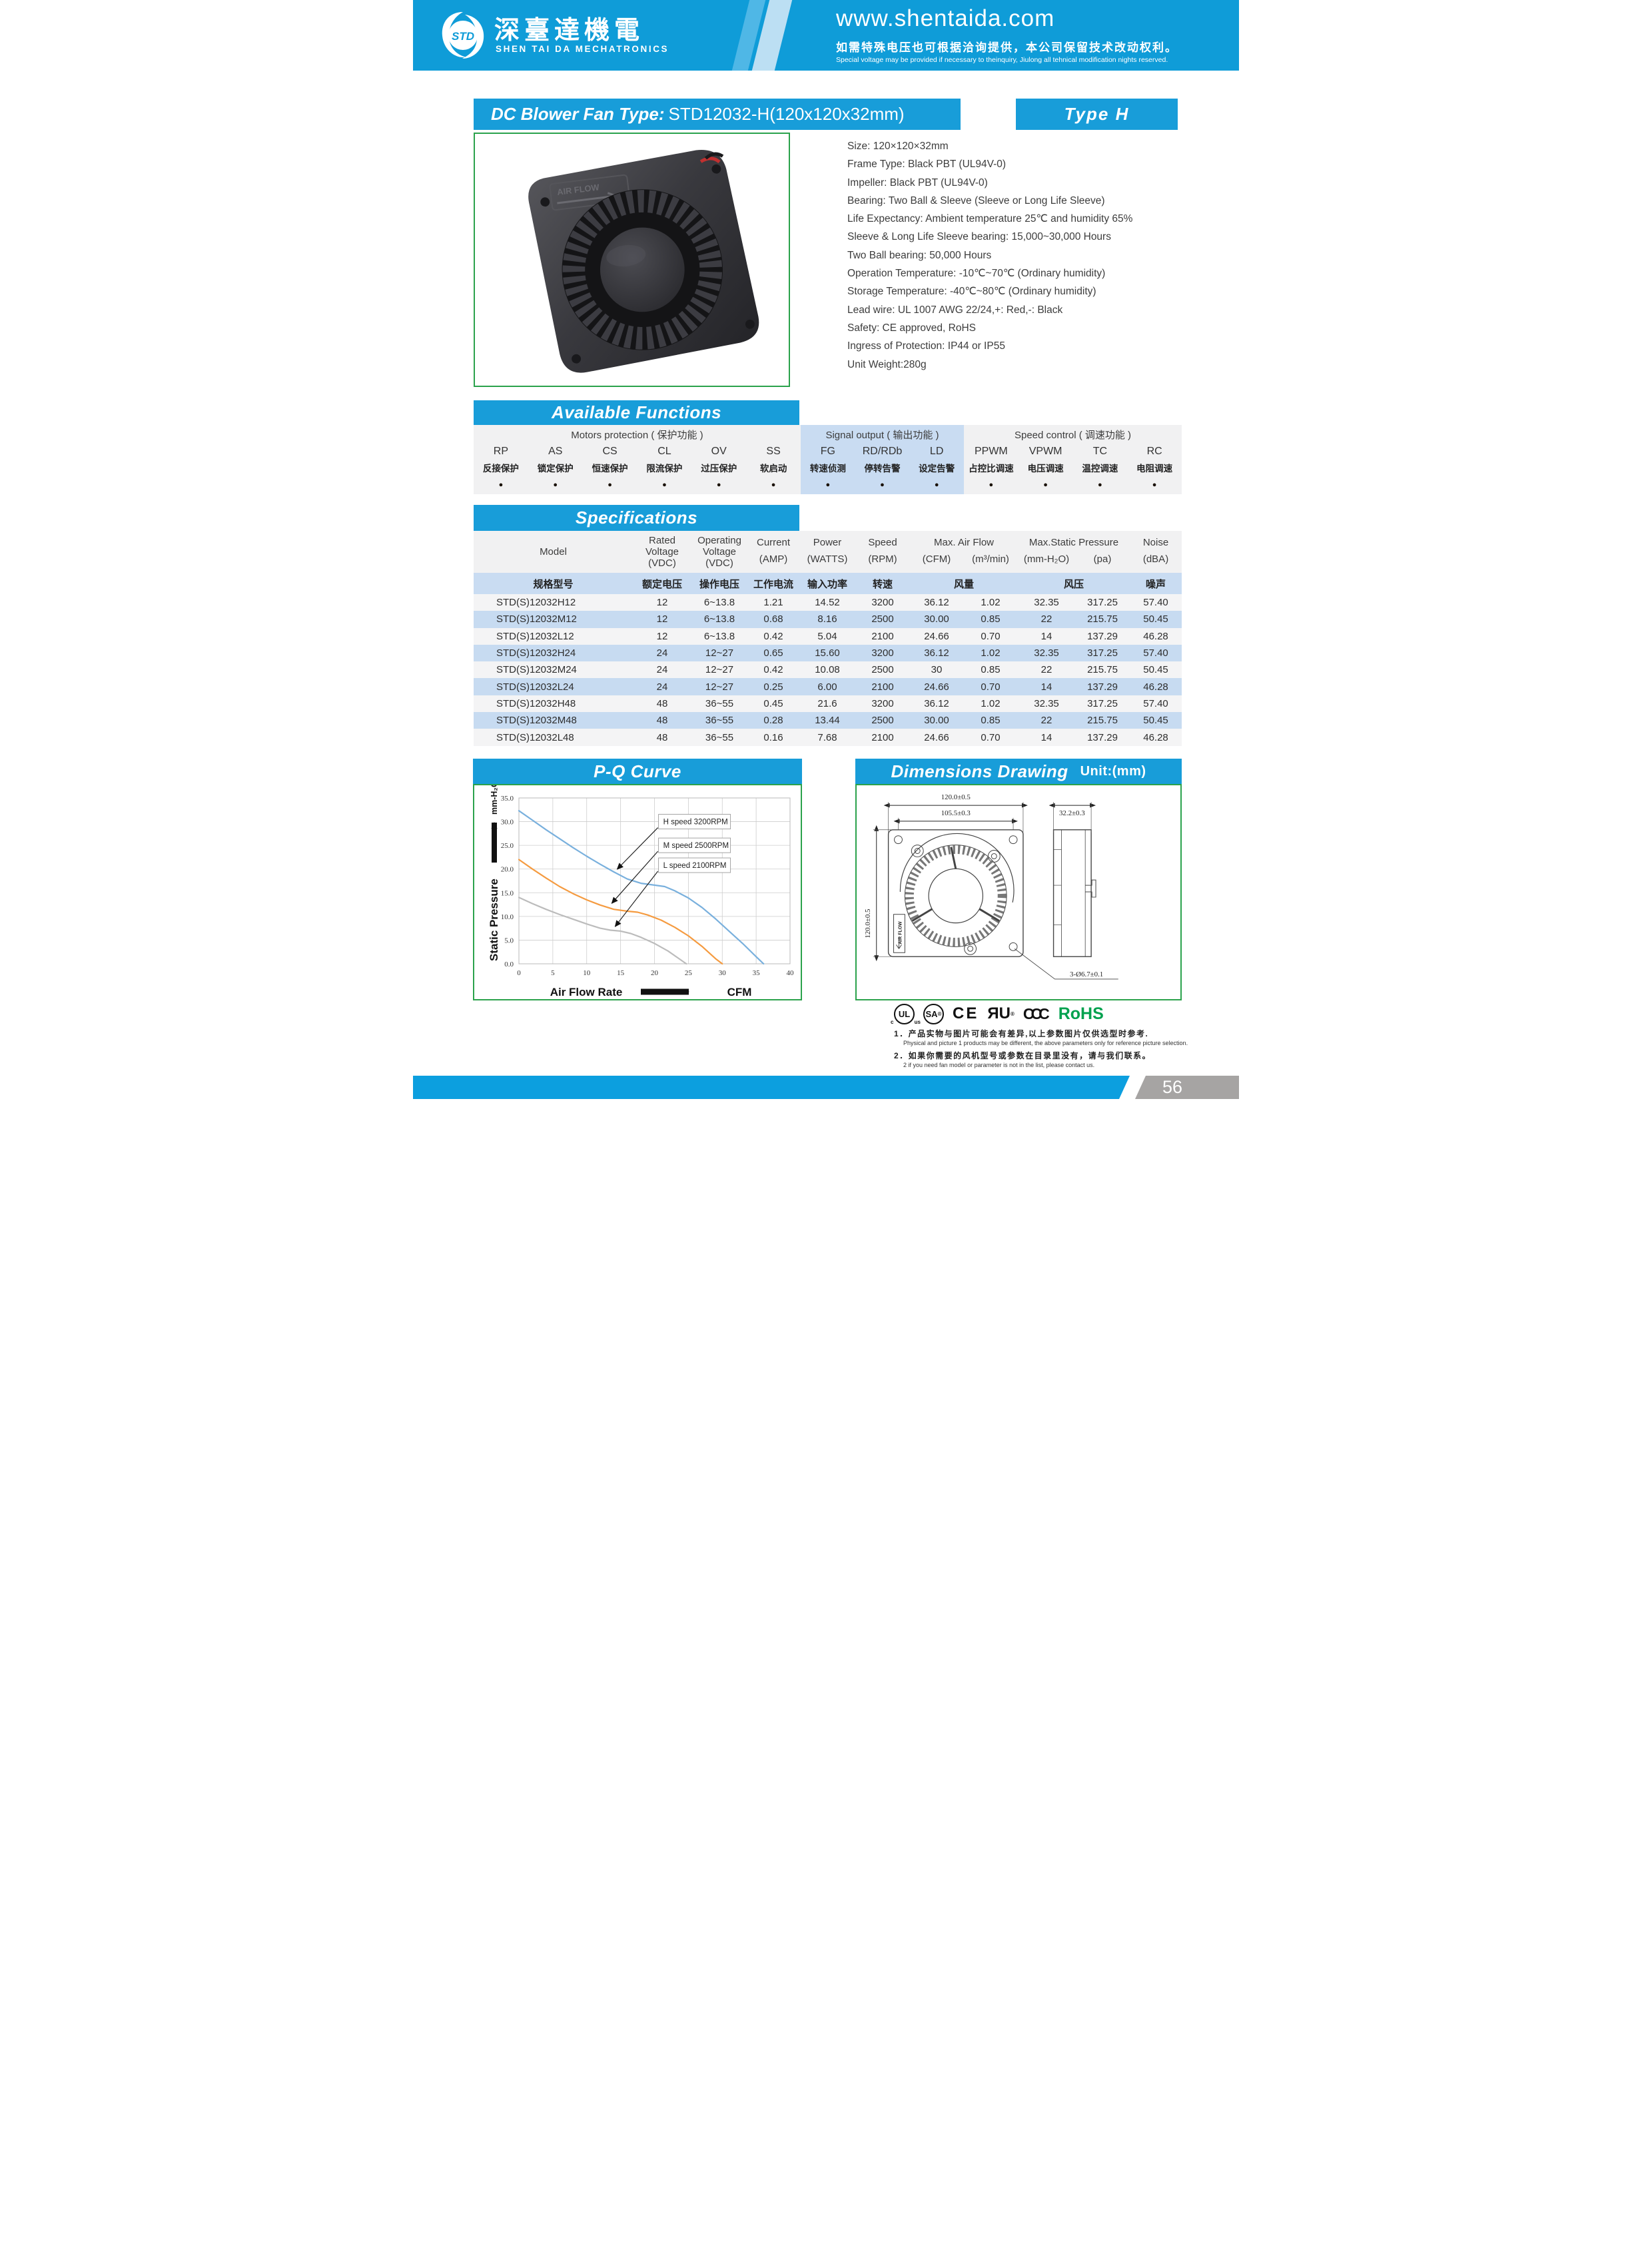 The image size is (1652, 2242). I want to click on spec-cell: Power, so click(827, 542).